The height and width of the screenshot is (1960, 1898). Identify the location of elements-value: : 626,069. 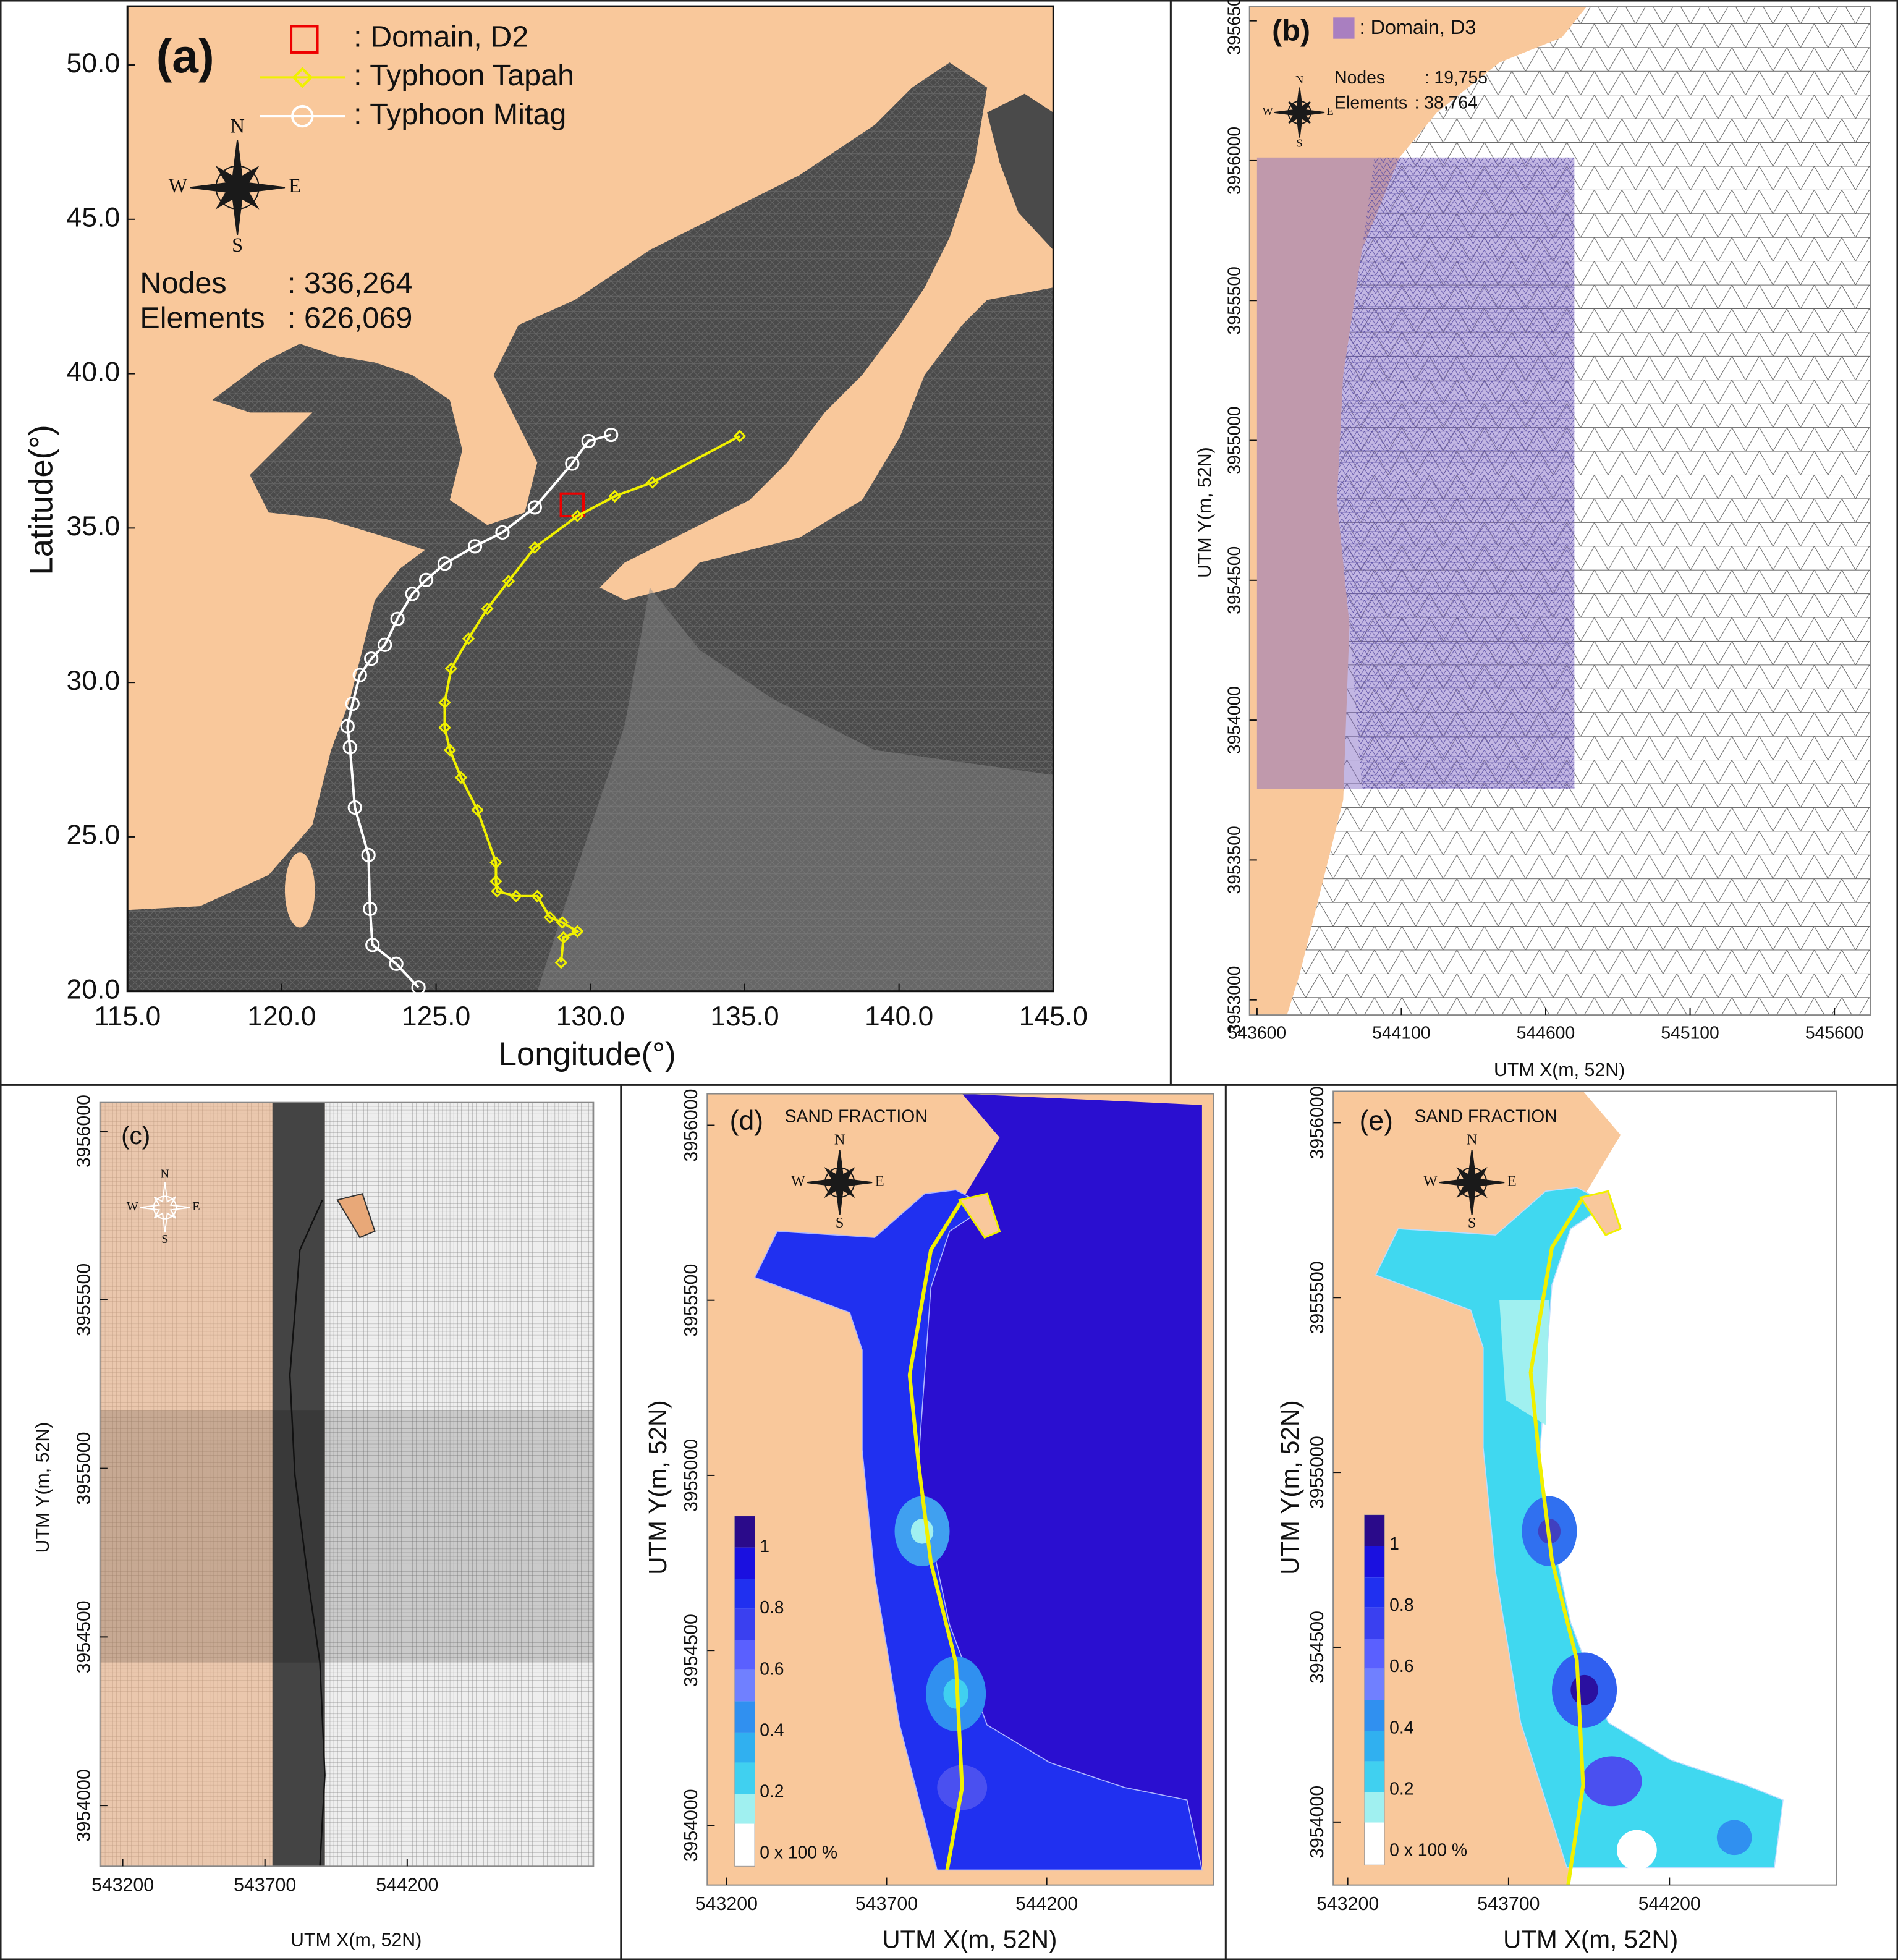
(349, 319).